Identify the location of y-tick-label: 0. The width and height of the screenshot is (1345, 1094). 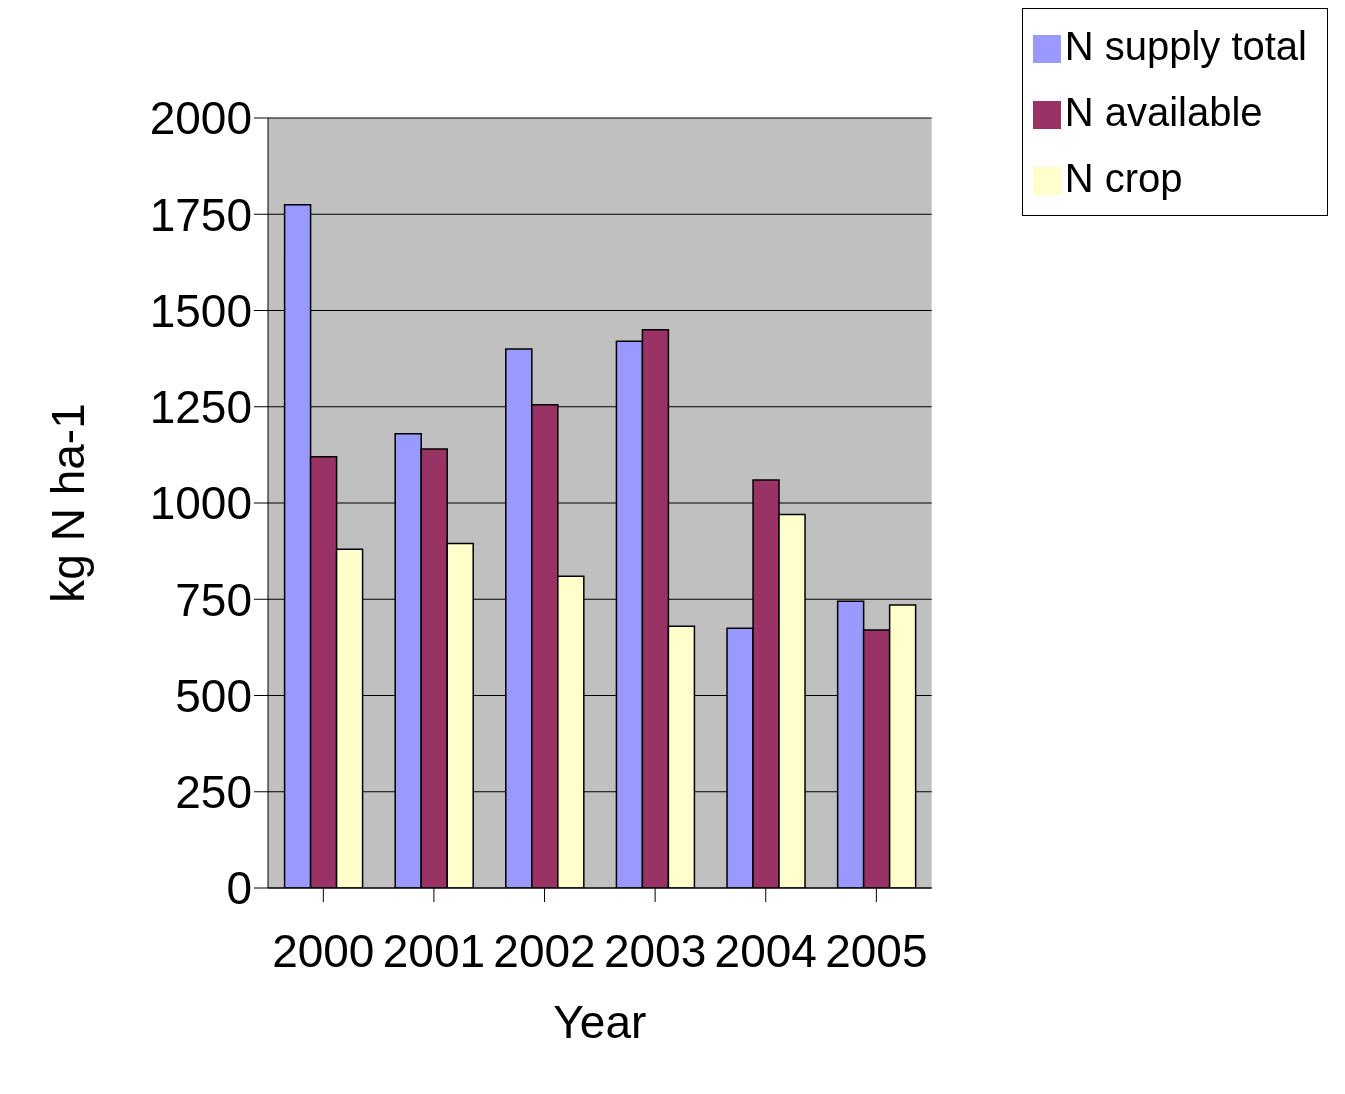
(239, 888).